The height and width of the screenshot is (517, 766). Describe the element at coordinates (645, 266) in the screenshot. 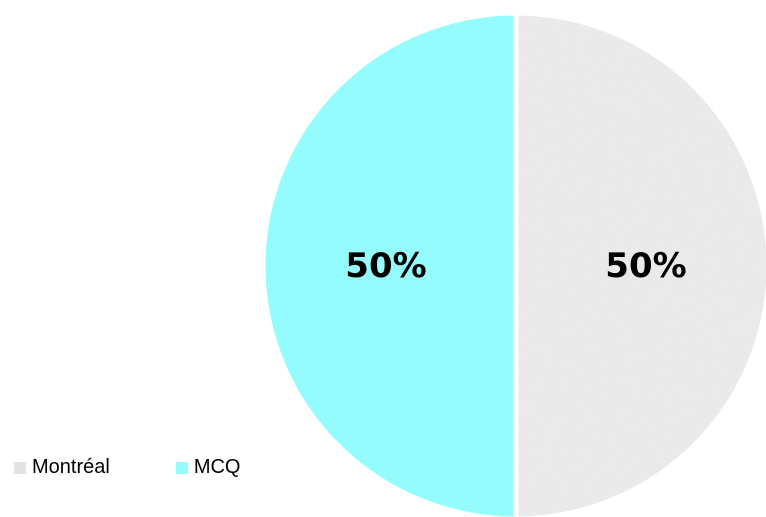

I see `data-label-montreal: 50%` at that location.